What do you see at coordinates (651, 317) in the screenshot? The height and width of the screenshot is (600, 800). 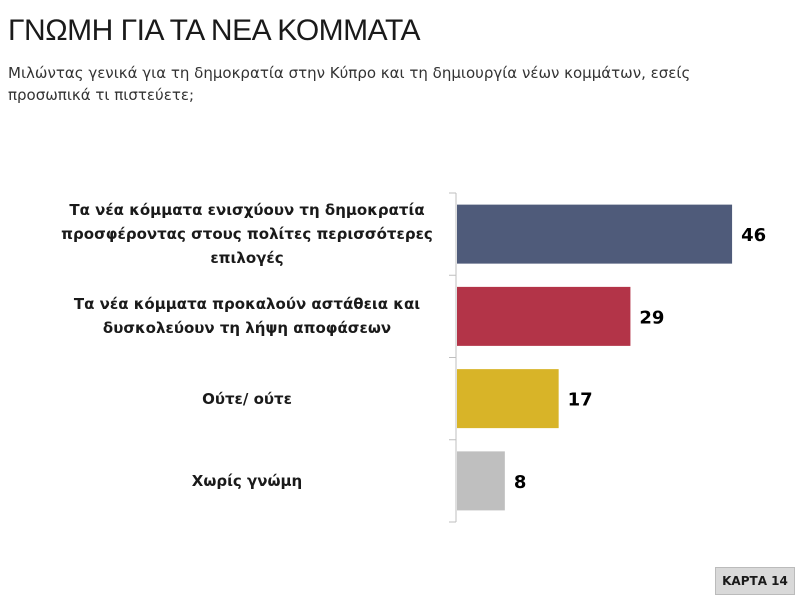 I see `value-label: 29` at bounding box center [651, 317].